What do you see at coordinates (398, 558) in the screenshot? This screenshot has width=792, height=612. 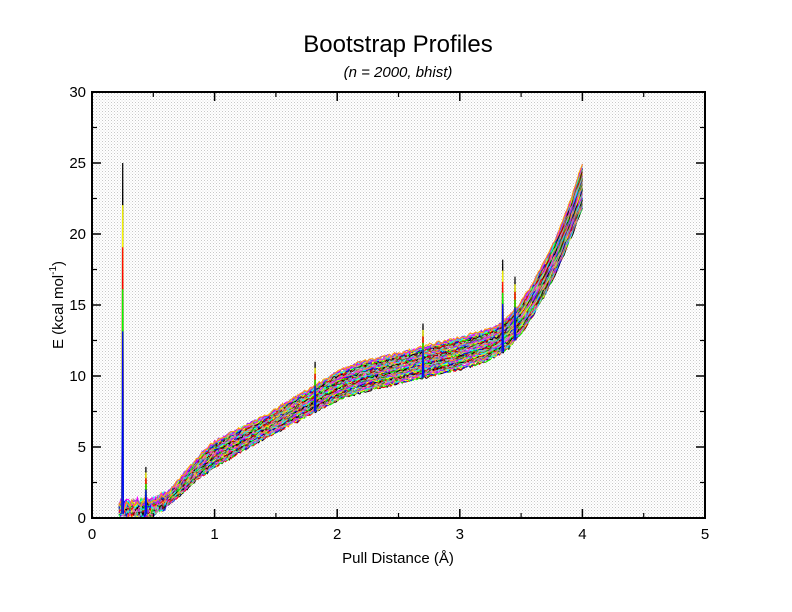 I see `x-axis-label: Pull Distance (Å)` at bounding box center [398, 558].